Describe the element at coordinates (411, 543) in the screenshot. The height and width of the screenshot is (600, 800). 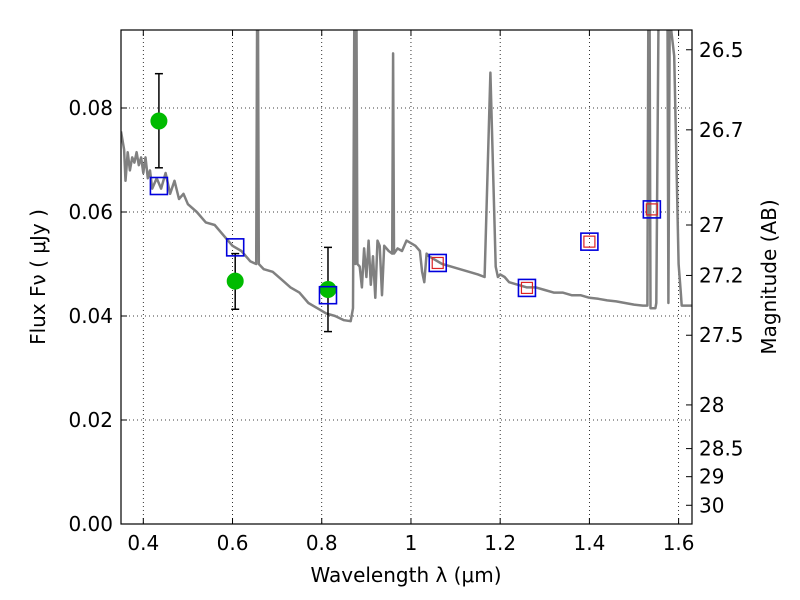
I see `x-tick-label: 1` at that location.